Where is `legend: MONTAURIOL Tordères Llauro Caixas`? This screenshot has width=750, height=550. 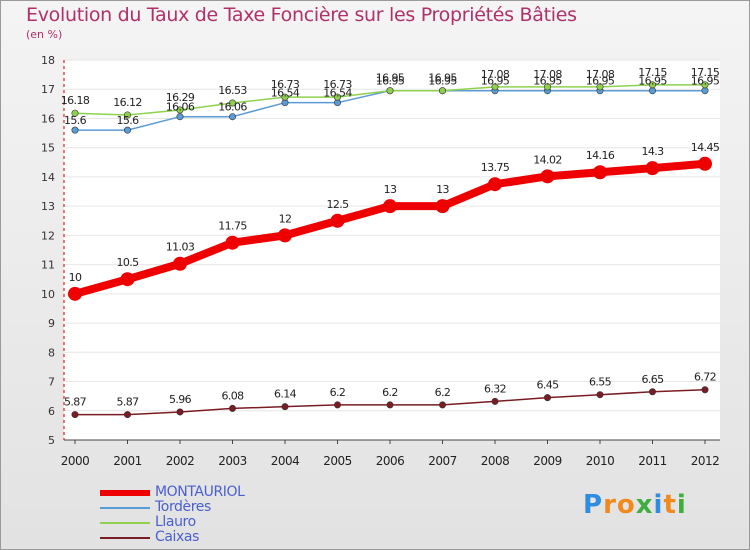
legend: MONTAURIOL Tordères Llauro Caixas is located at coordinates (230, 515).